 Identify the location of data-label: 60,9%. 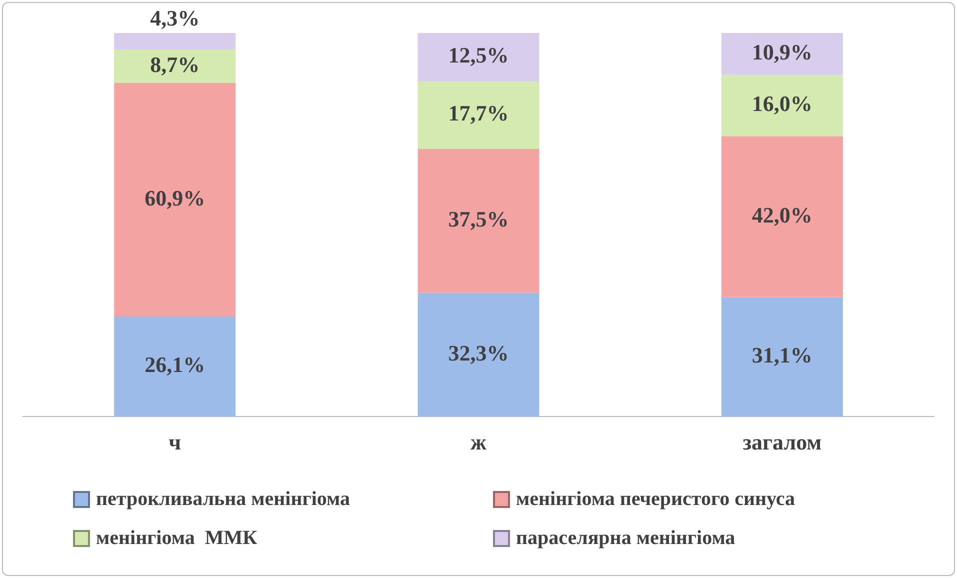
(175, 197).